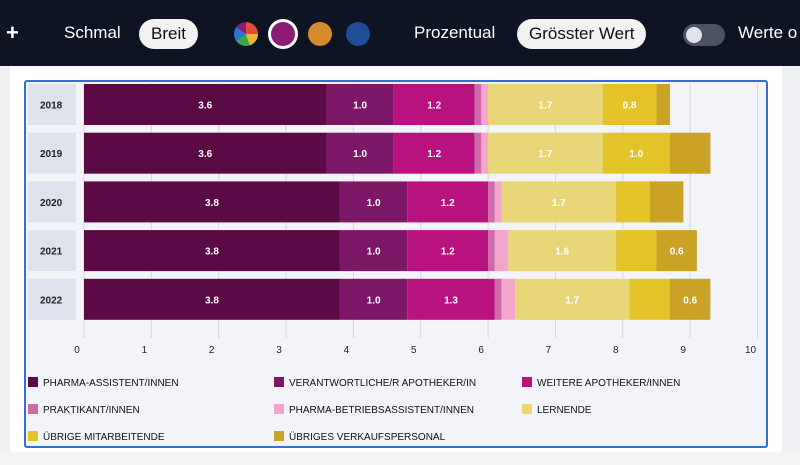 The height and width of the screenshot is (465, 800). I want to click on legend-item: PHARMA-BETRIEBSASSISTENT/INNEN, so click(374, 410).